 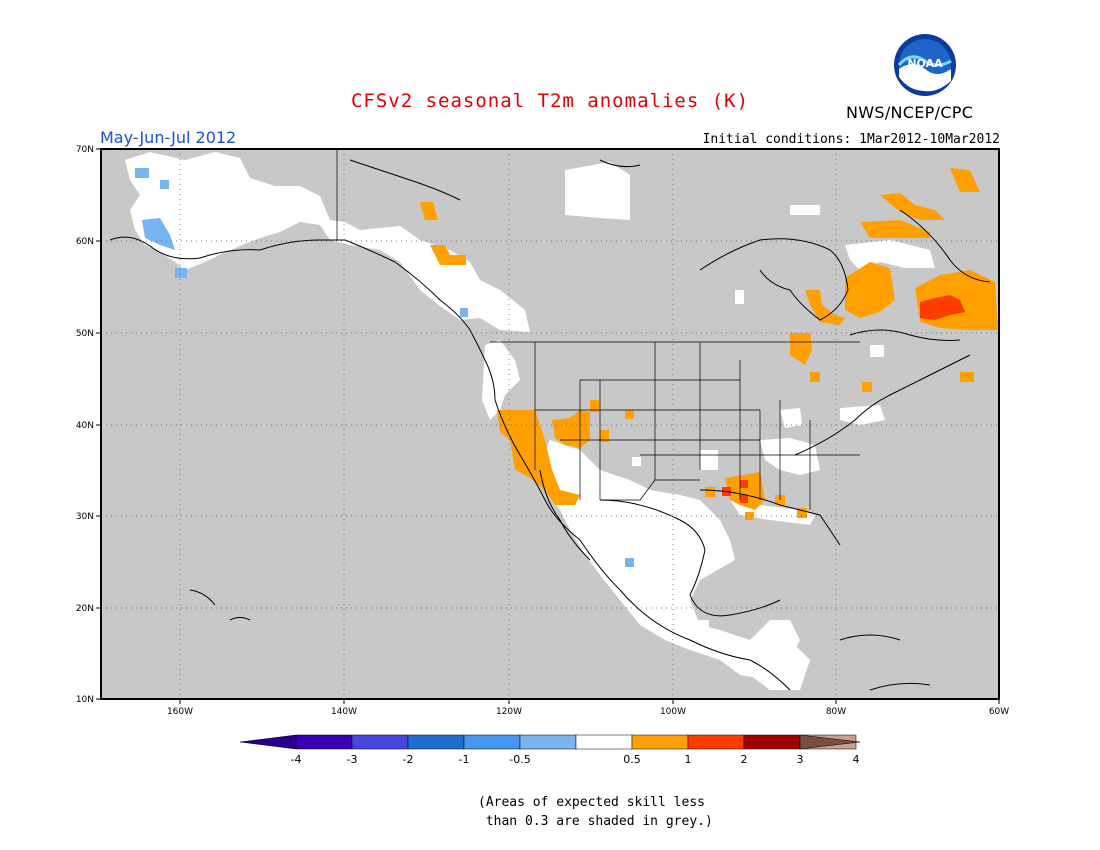 I want to click on skill-note-line-1: (Areas of expected skill less, so click(x=591, y=802).